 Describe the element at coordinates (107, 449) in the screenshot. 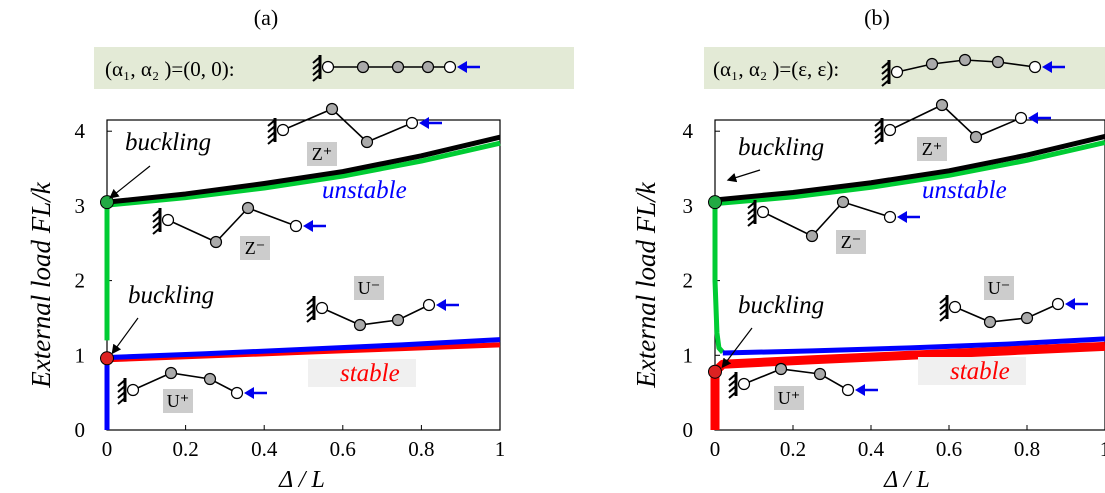

I see `x-tick-label: 0` at that location.